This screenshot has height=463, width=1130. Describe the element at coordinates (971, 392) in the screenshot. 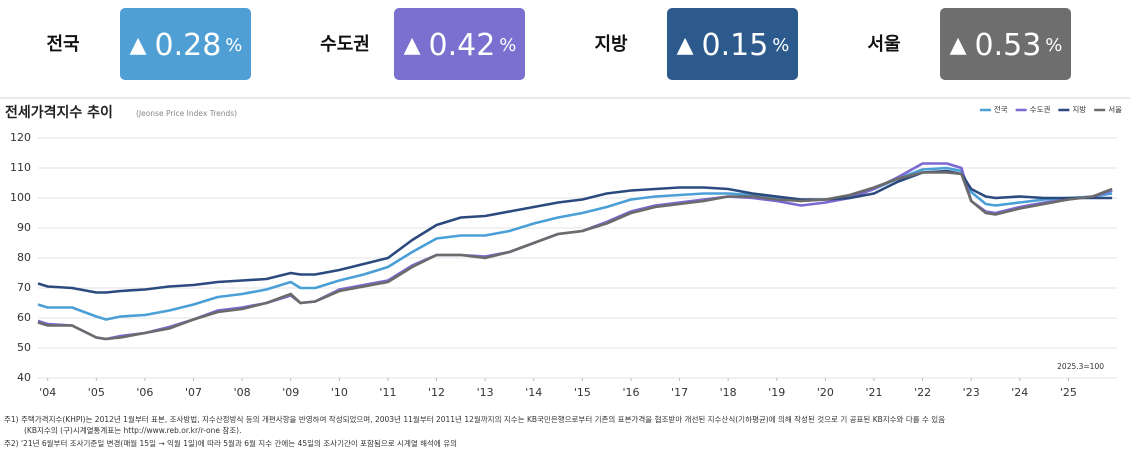

I see `x-tick-label: '23` at that location.